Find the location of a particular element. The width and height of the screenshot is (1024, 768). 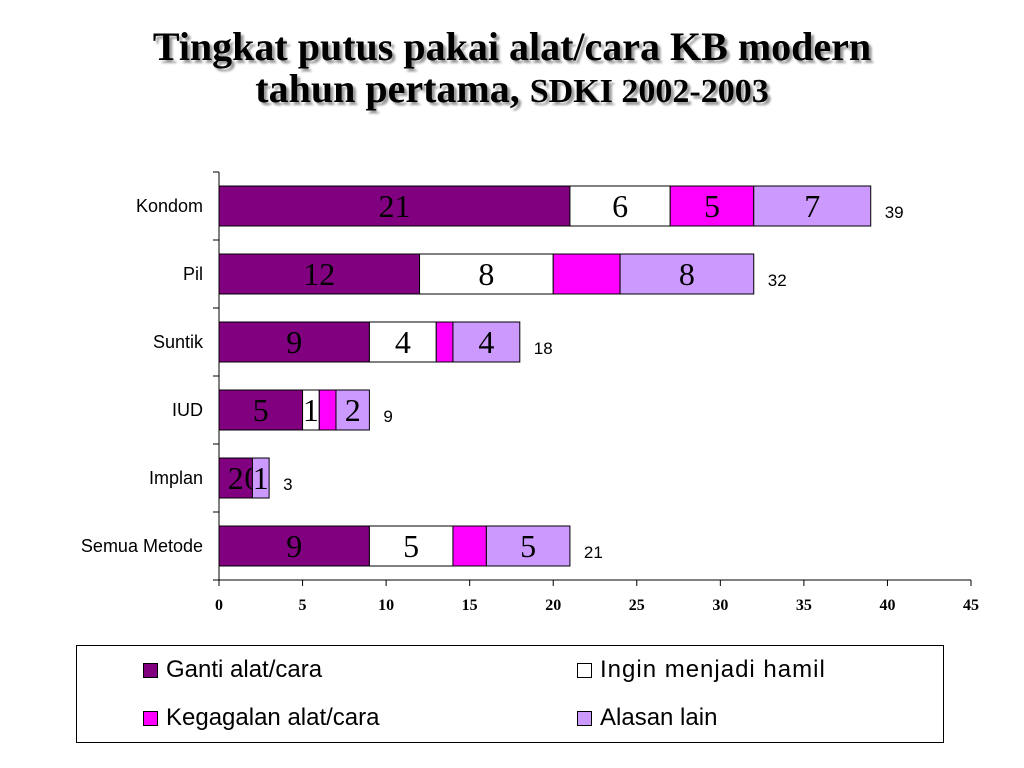

bar-suntik-kegagalan-alat-cara is located at coordinates (444, 342).